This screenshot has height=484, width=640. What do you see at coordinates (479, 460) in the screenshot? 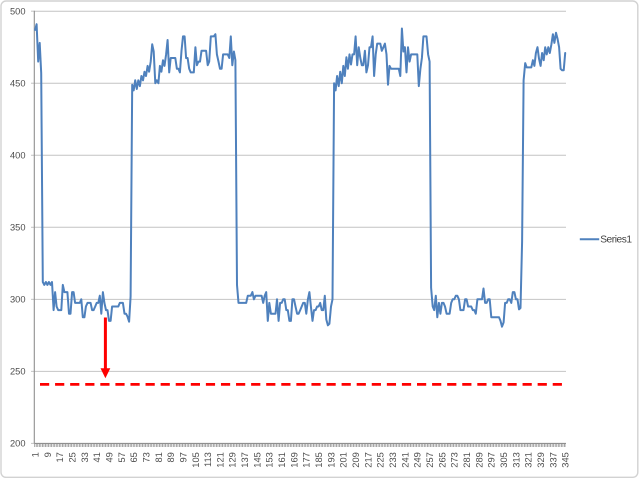
I see `svg-text: 289` at bounding box center [479, 460].